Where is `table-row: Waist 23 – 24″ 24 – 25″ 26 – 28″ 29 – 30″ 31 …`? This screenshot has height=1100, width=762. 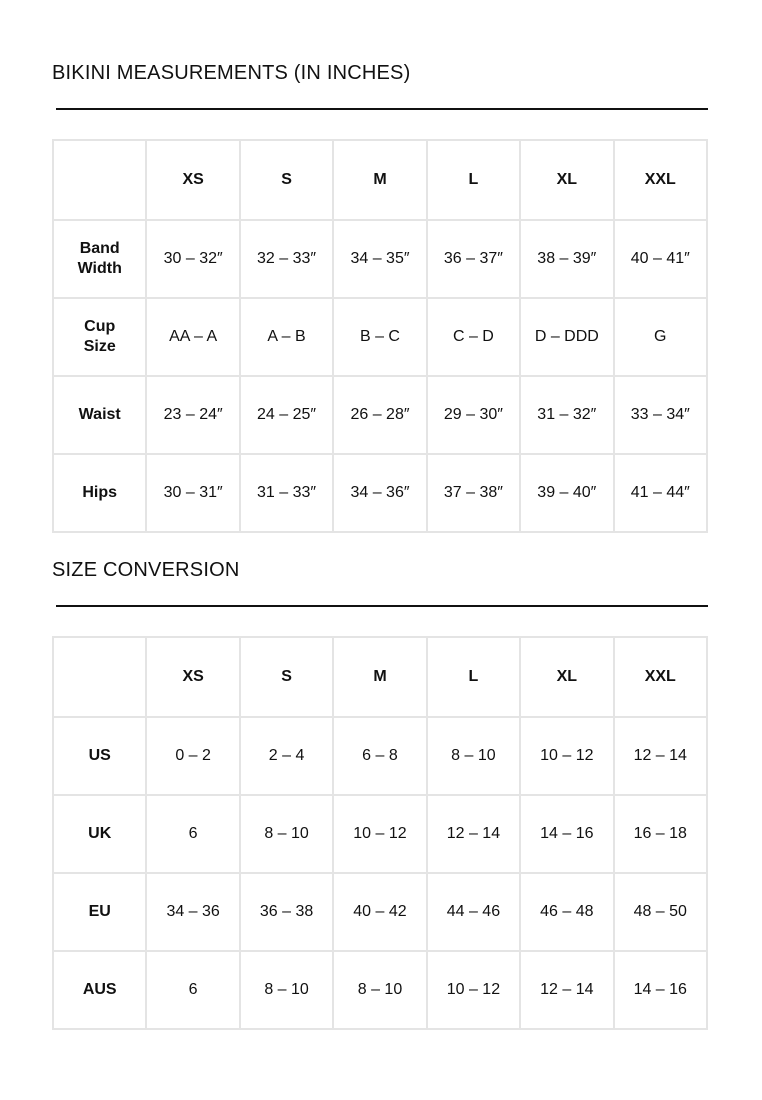 table-row: Waist 23 – 24″ 24 – 25″ 26 – 28″ 29 – 30″ 31 … is located at coordinates (380, 415).